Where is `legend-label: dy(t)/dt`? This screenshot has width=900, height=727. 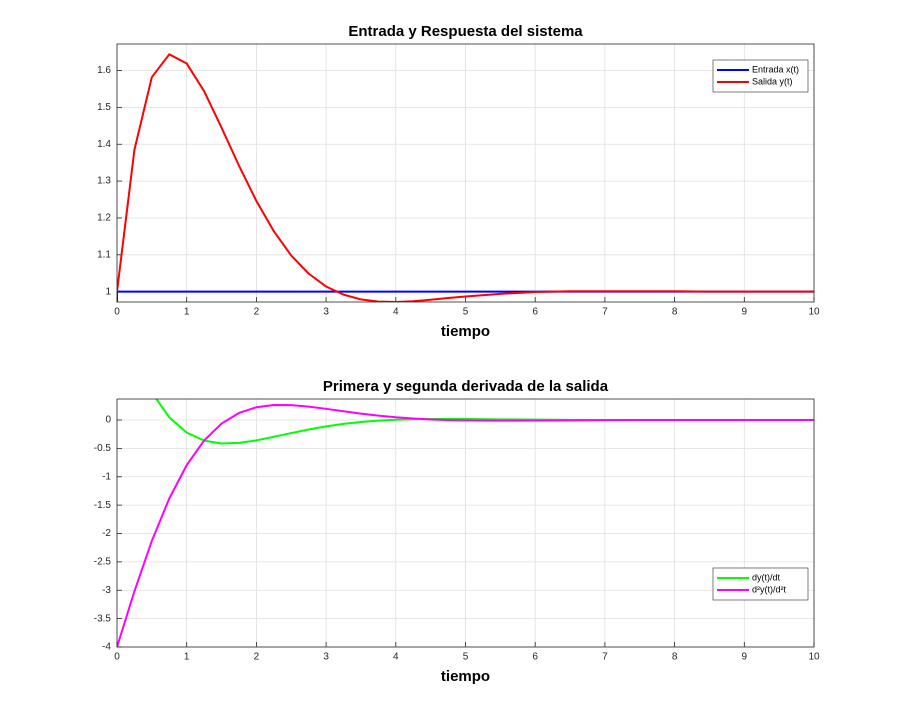 legend-label: dy(t)/dt is located at coordinates (766, 577).